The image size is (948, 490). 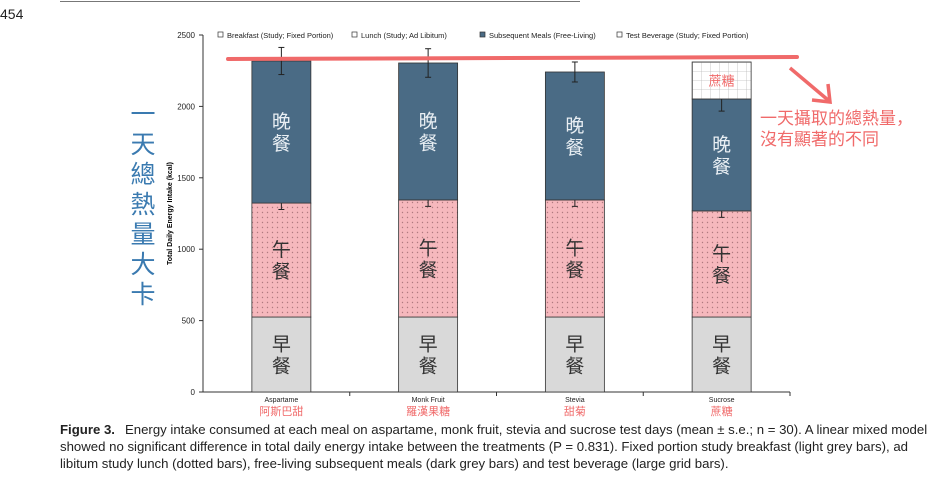 I want to click on total-line-annotation, so click(x=512, y=58).